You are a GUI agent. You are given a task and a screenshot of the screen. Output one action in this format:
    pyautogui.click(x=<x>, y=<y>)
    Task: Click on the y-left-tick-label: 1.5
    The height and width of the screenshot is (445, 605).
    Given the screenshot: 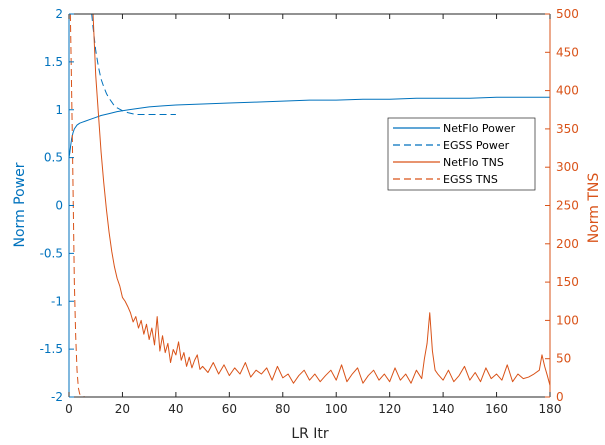 What is the action you would take?
    pyautogui.click(x=53, y=62)
    